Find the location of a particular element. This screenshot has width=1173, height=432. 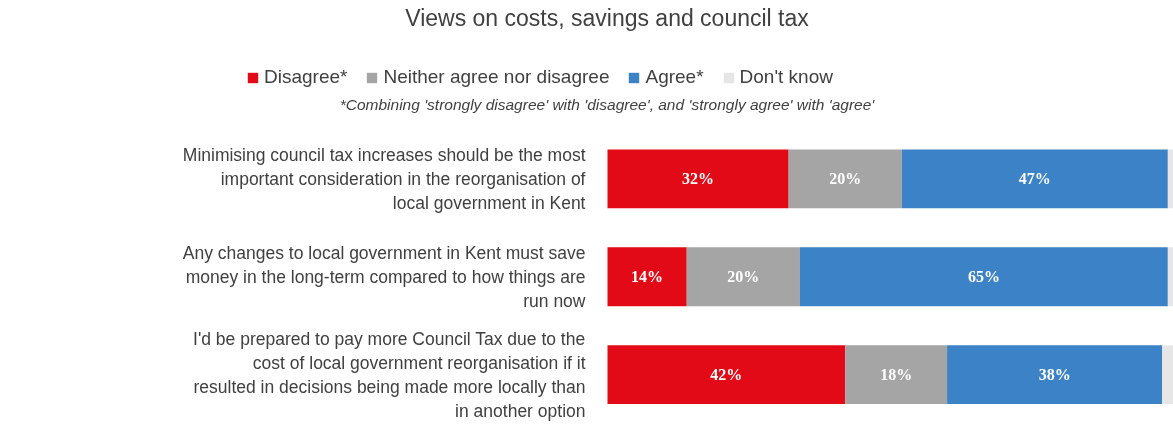

data-label: 14% is located at coordinates (647, 277).